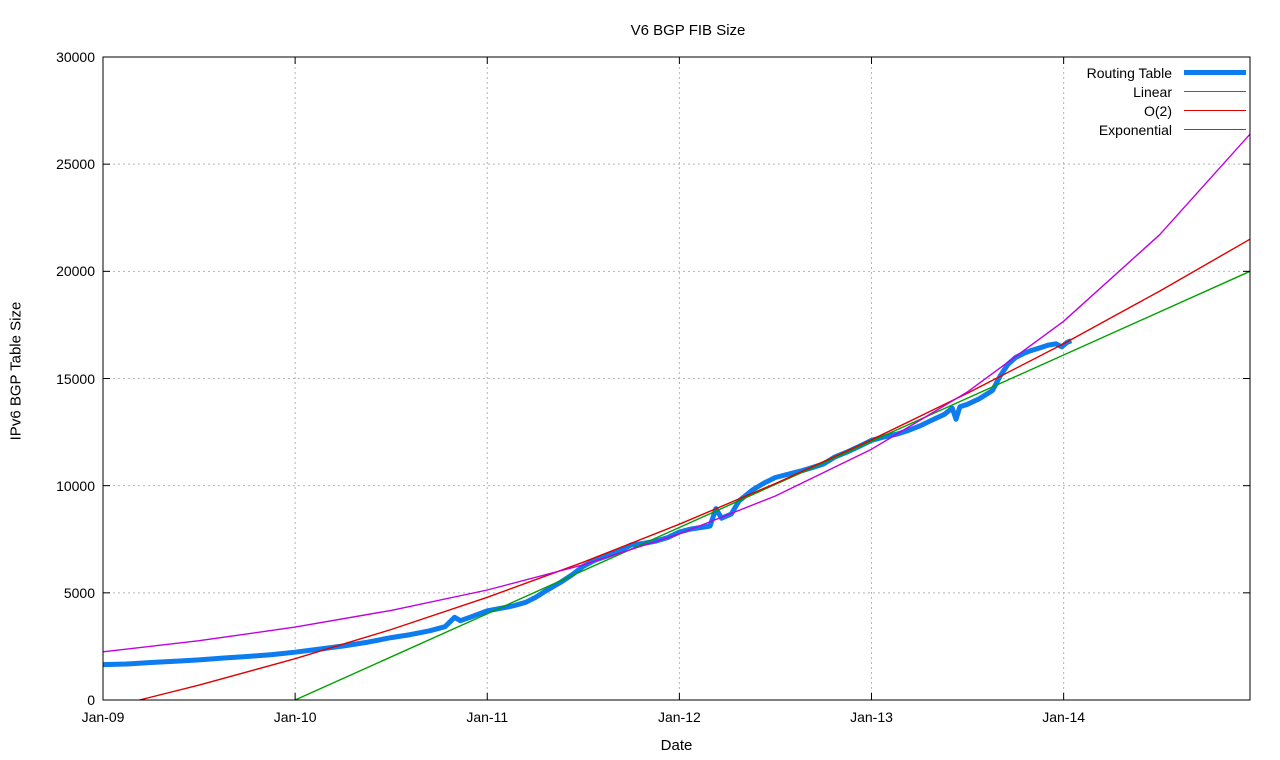 This screenshot has width=1280, height=760. Describe the element at coordinates (75, 378) in the screenshot. I see `y-tick-label: 15000` at that location.